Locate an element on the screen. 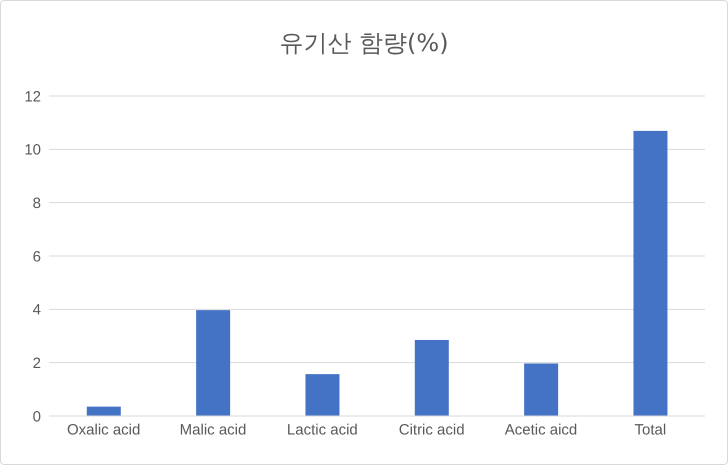 The image size is (728, 465). y-tick-label: 4 is located at coordinates (36, 310).